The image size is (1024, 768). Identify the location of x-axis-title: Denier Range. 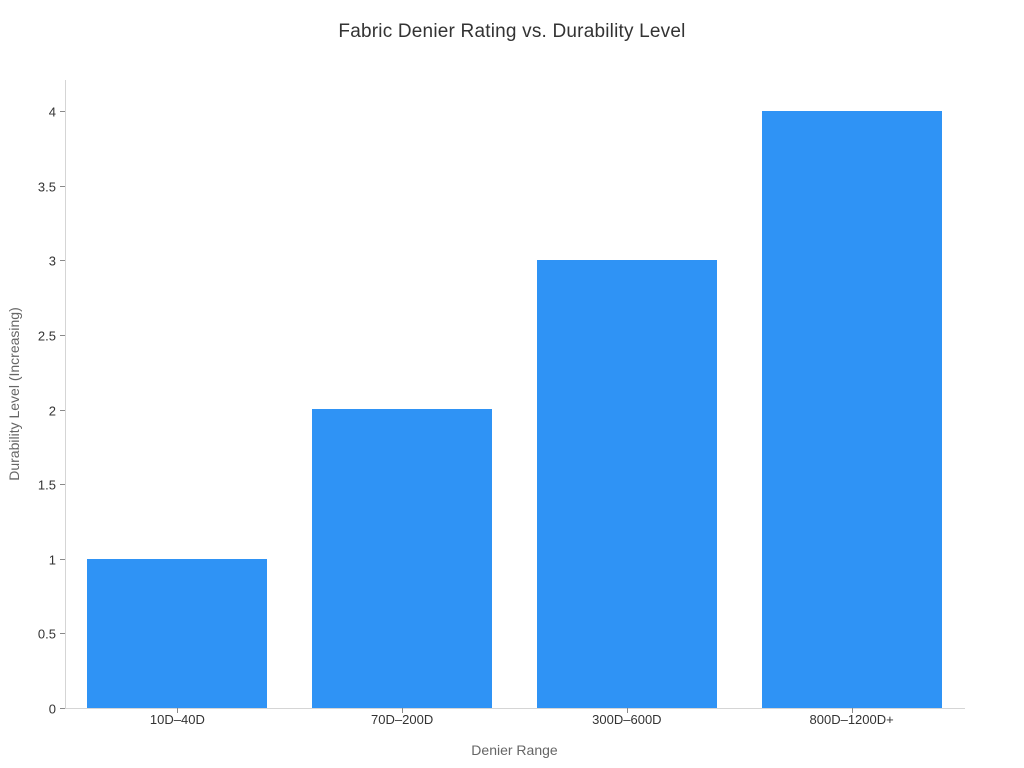
(514, 750).